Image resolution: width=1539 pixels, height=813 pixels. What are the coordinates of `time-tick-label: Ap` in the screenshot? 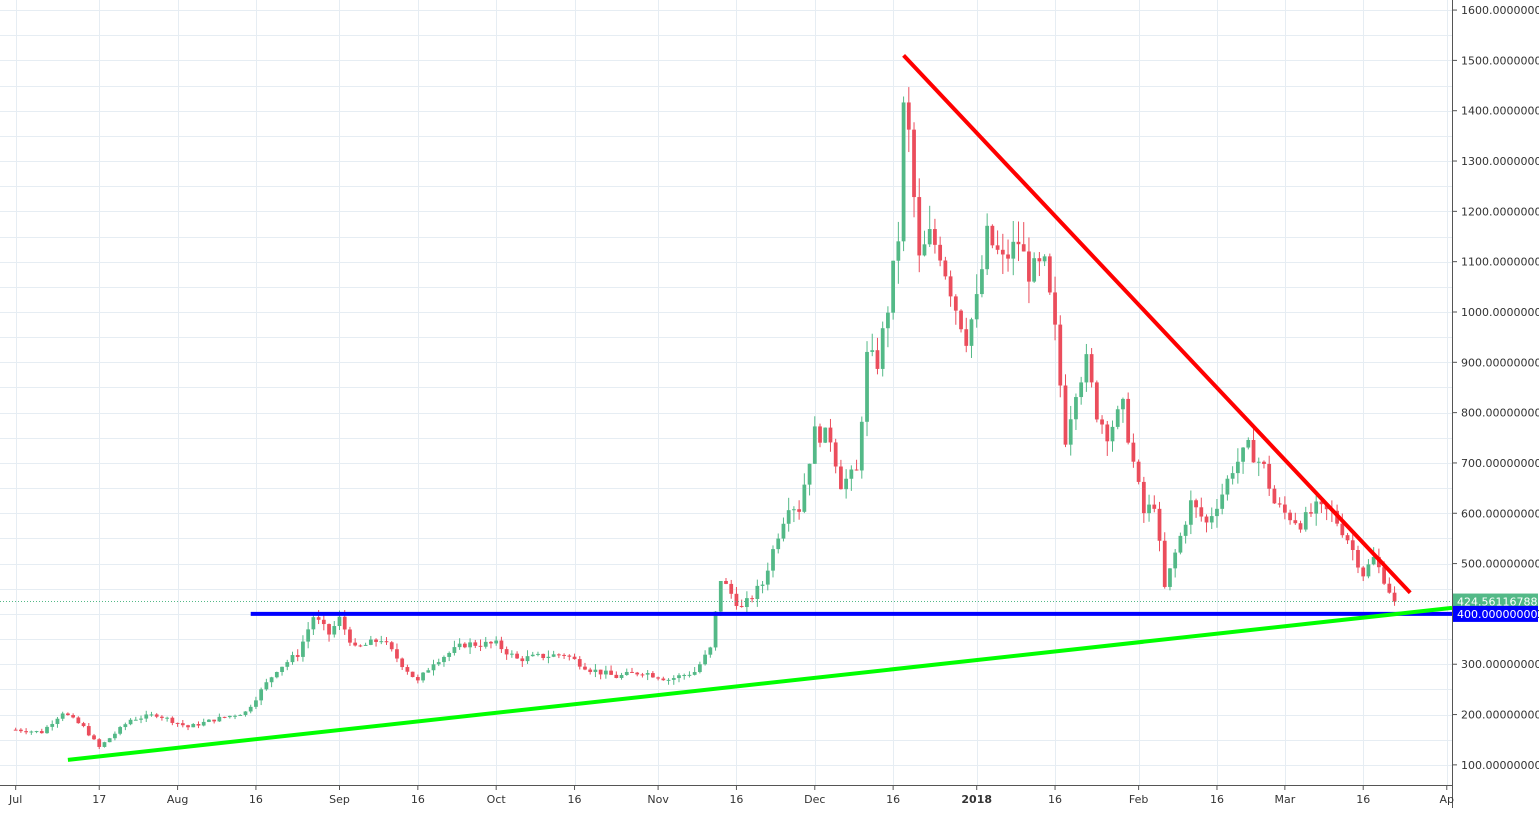 It's located at (1447, 799).